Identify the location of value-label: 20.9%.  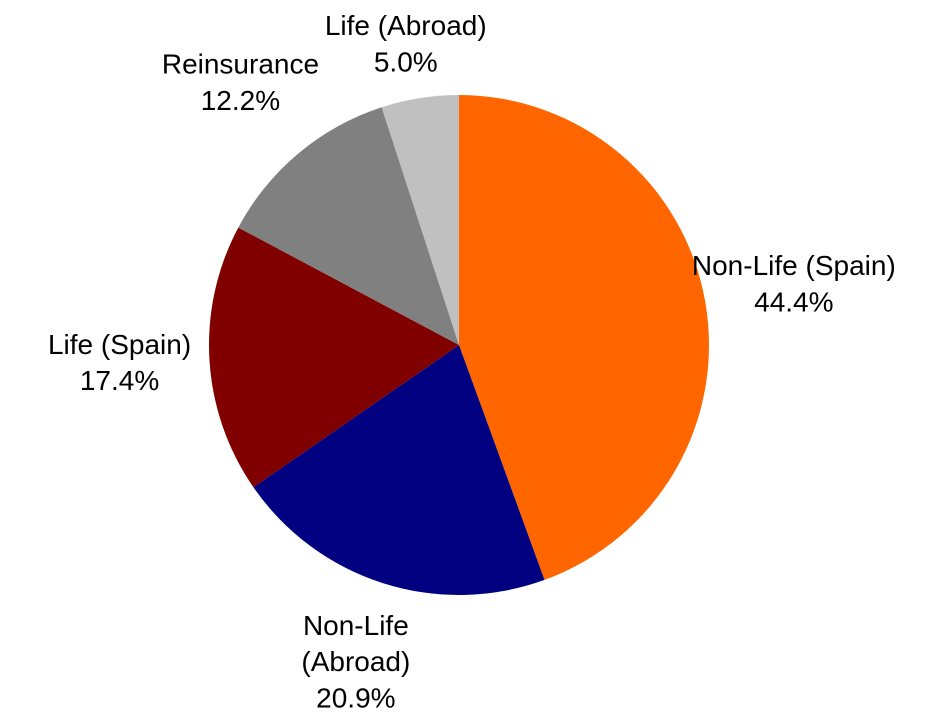
(355, 697).